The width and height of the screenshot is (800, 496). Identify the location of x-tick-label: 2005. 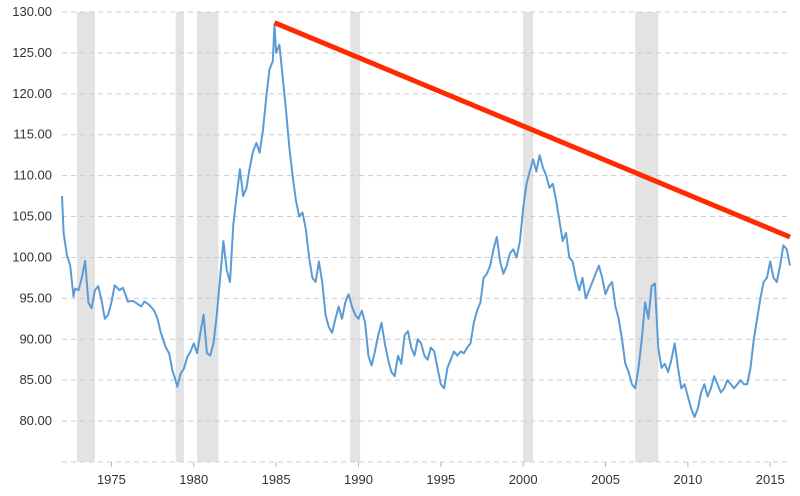
(605, 479).